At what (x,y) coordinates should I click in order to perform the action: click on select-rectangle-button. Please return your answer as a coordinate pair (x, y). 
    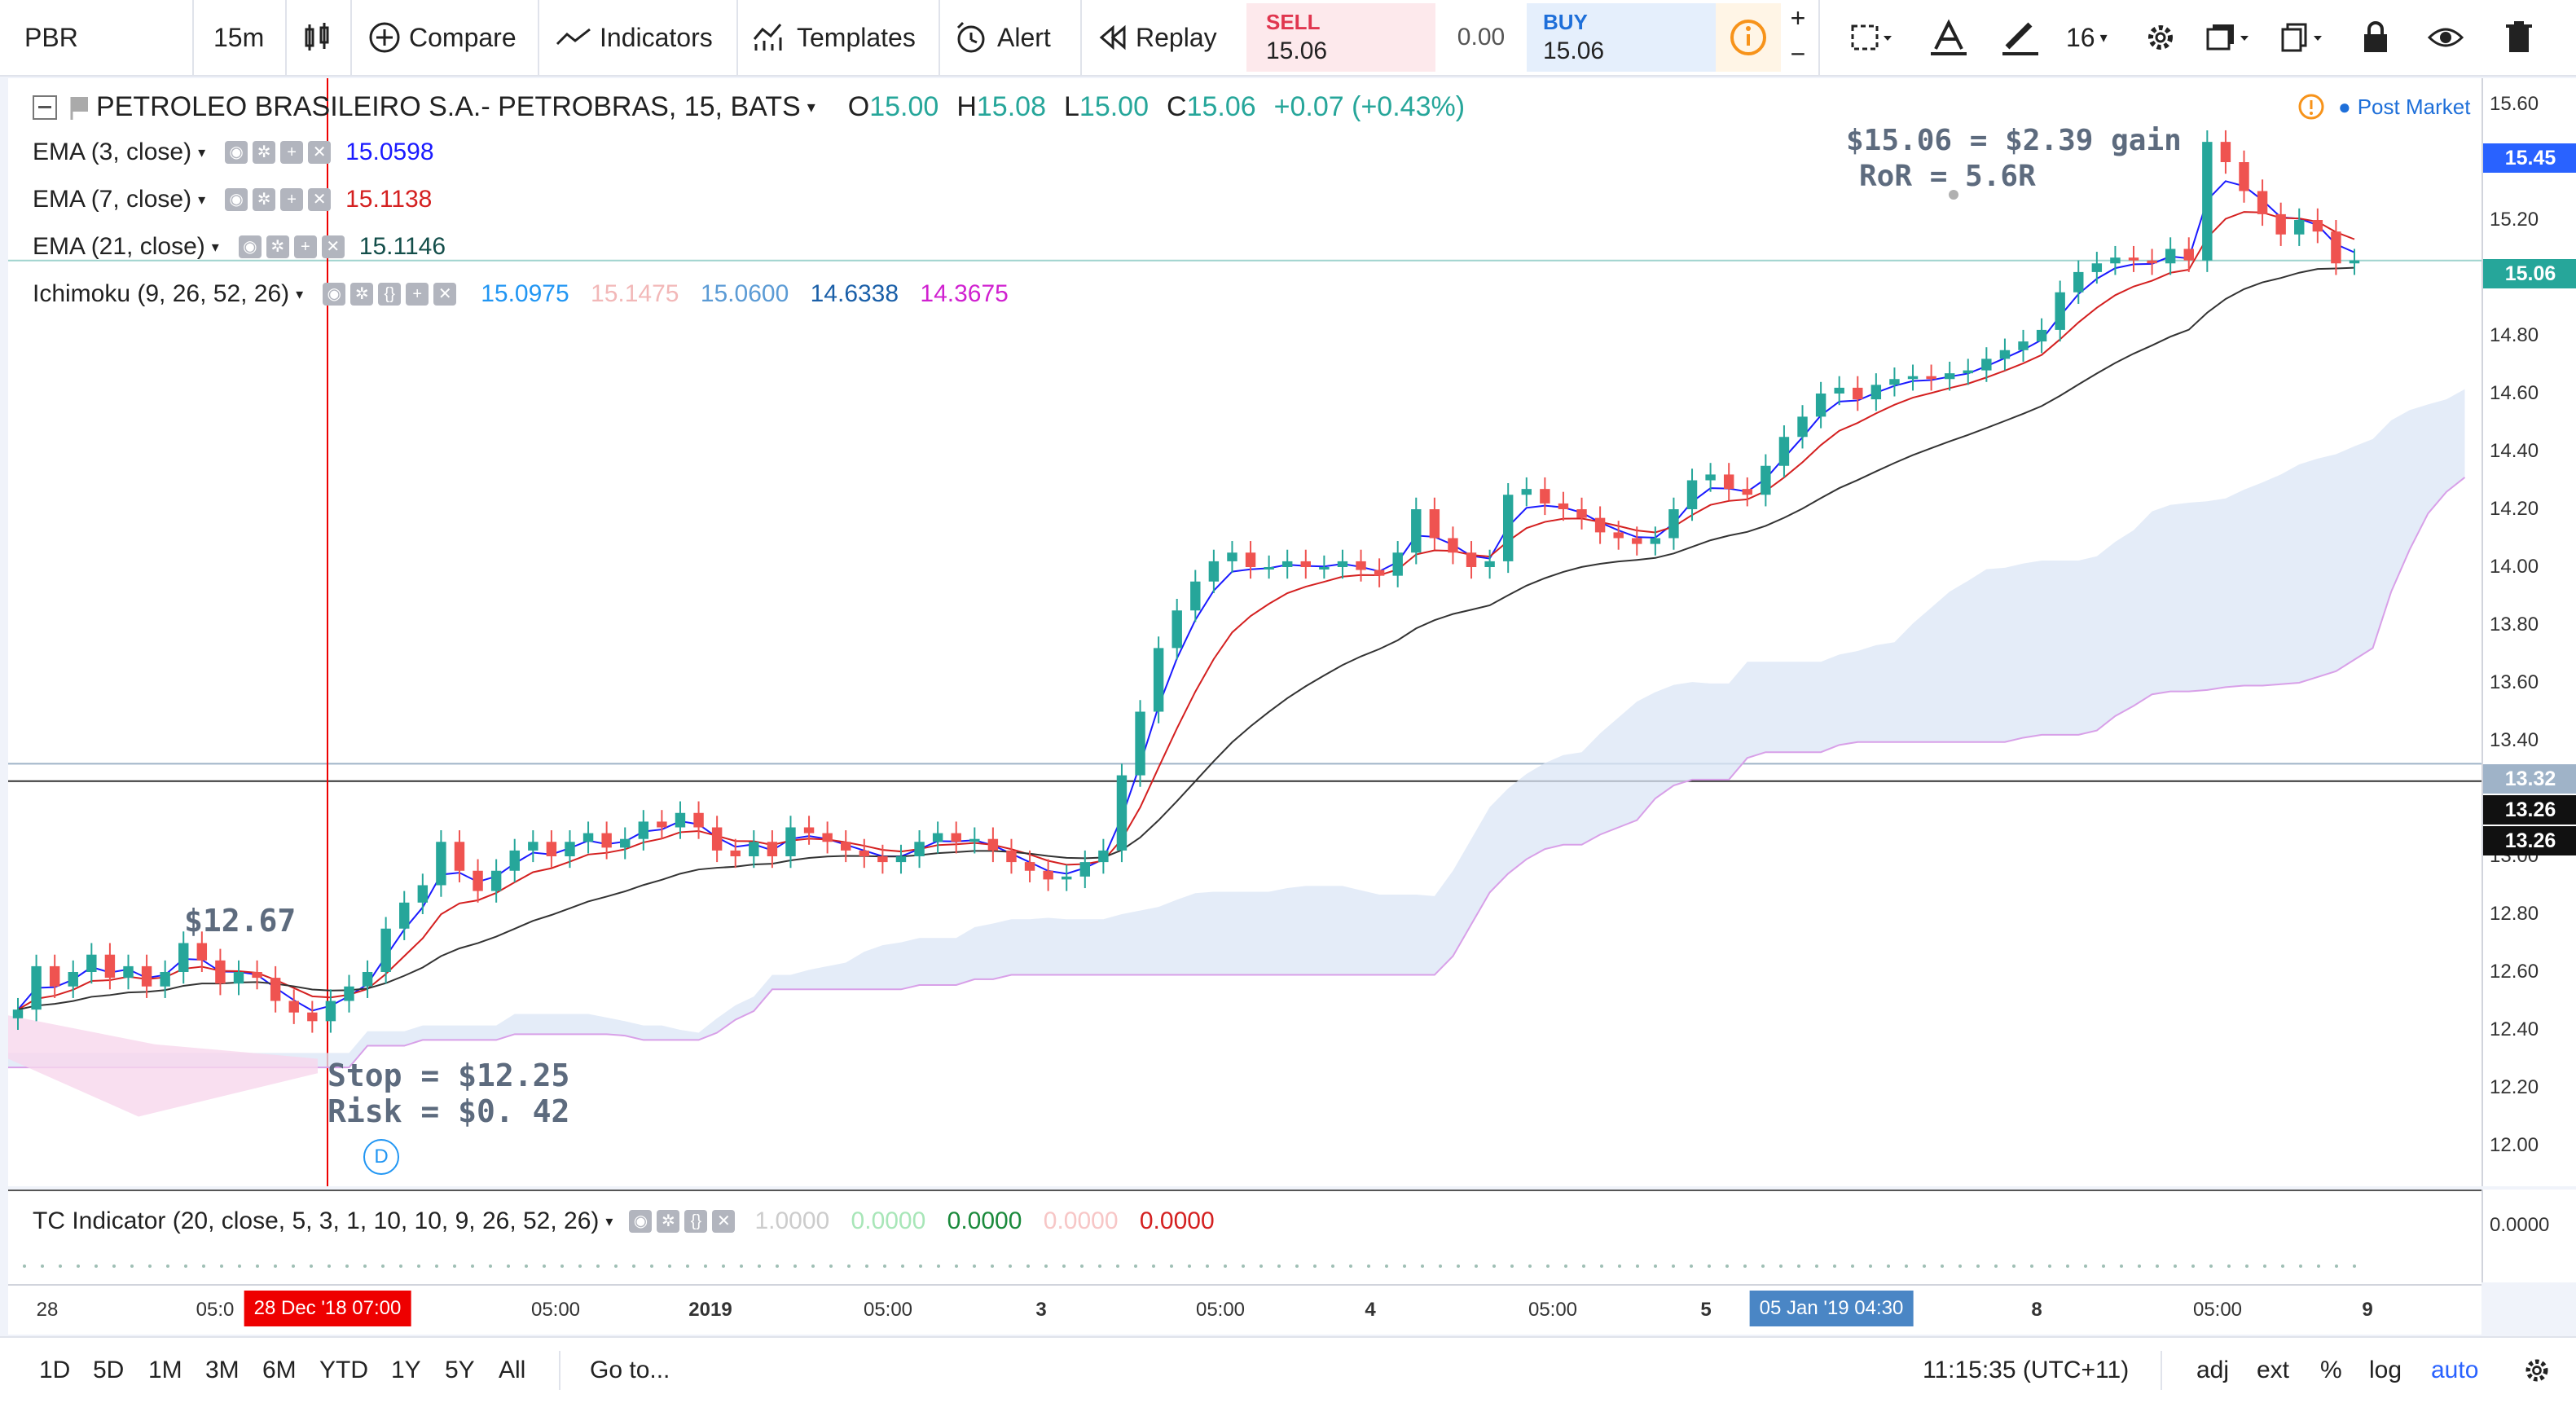
    Looking at the image, I should click on (1872, 37).